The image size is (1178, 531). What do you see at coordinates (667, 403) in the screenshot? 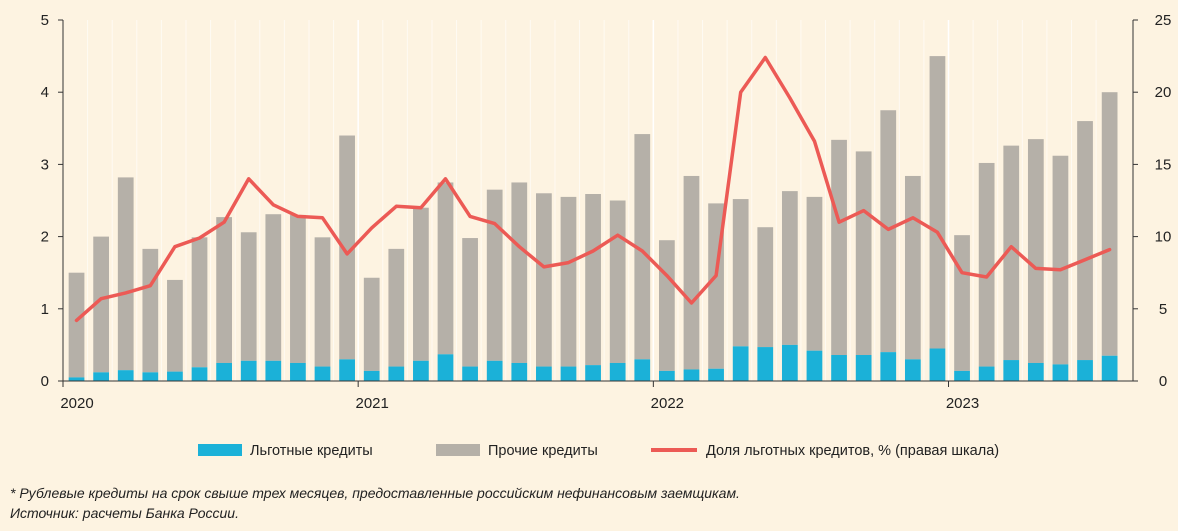
I see `x-tick-label: 2022` at bounding box center [667, 403].